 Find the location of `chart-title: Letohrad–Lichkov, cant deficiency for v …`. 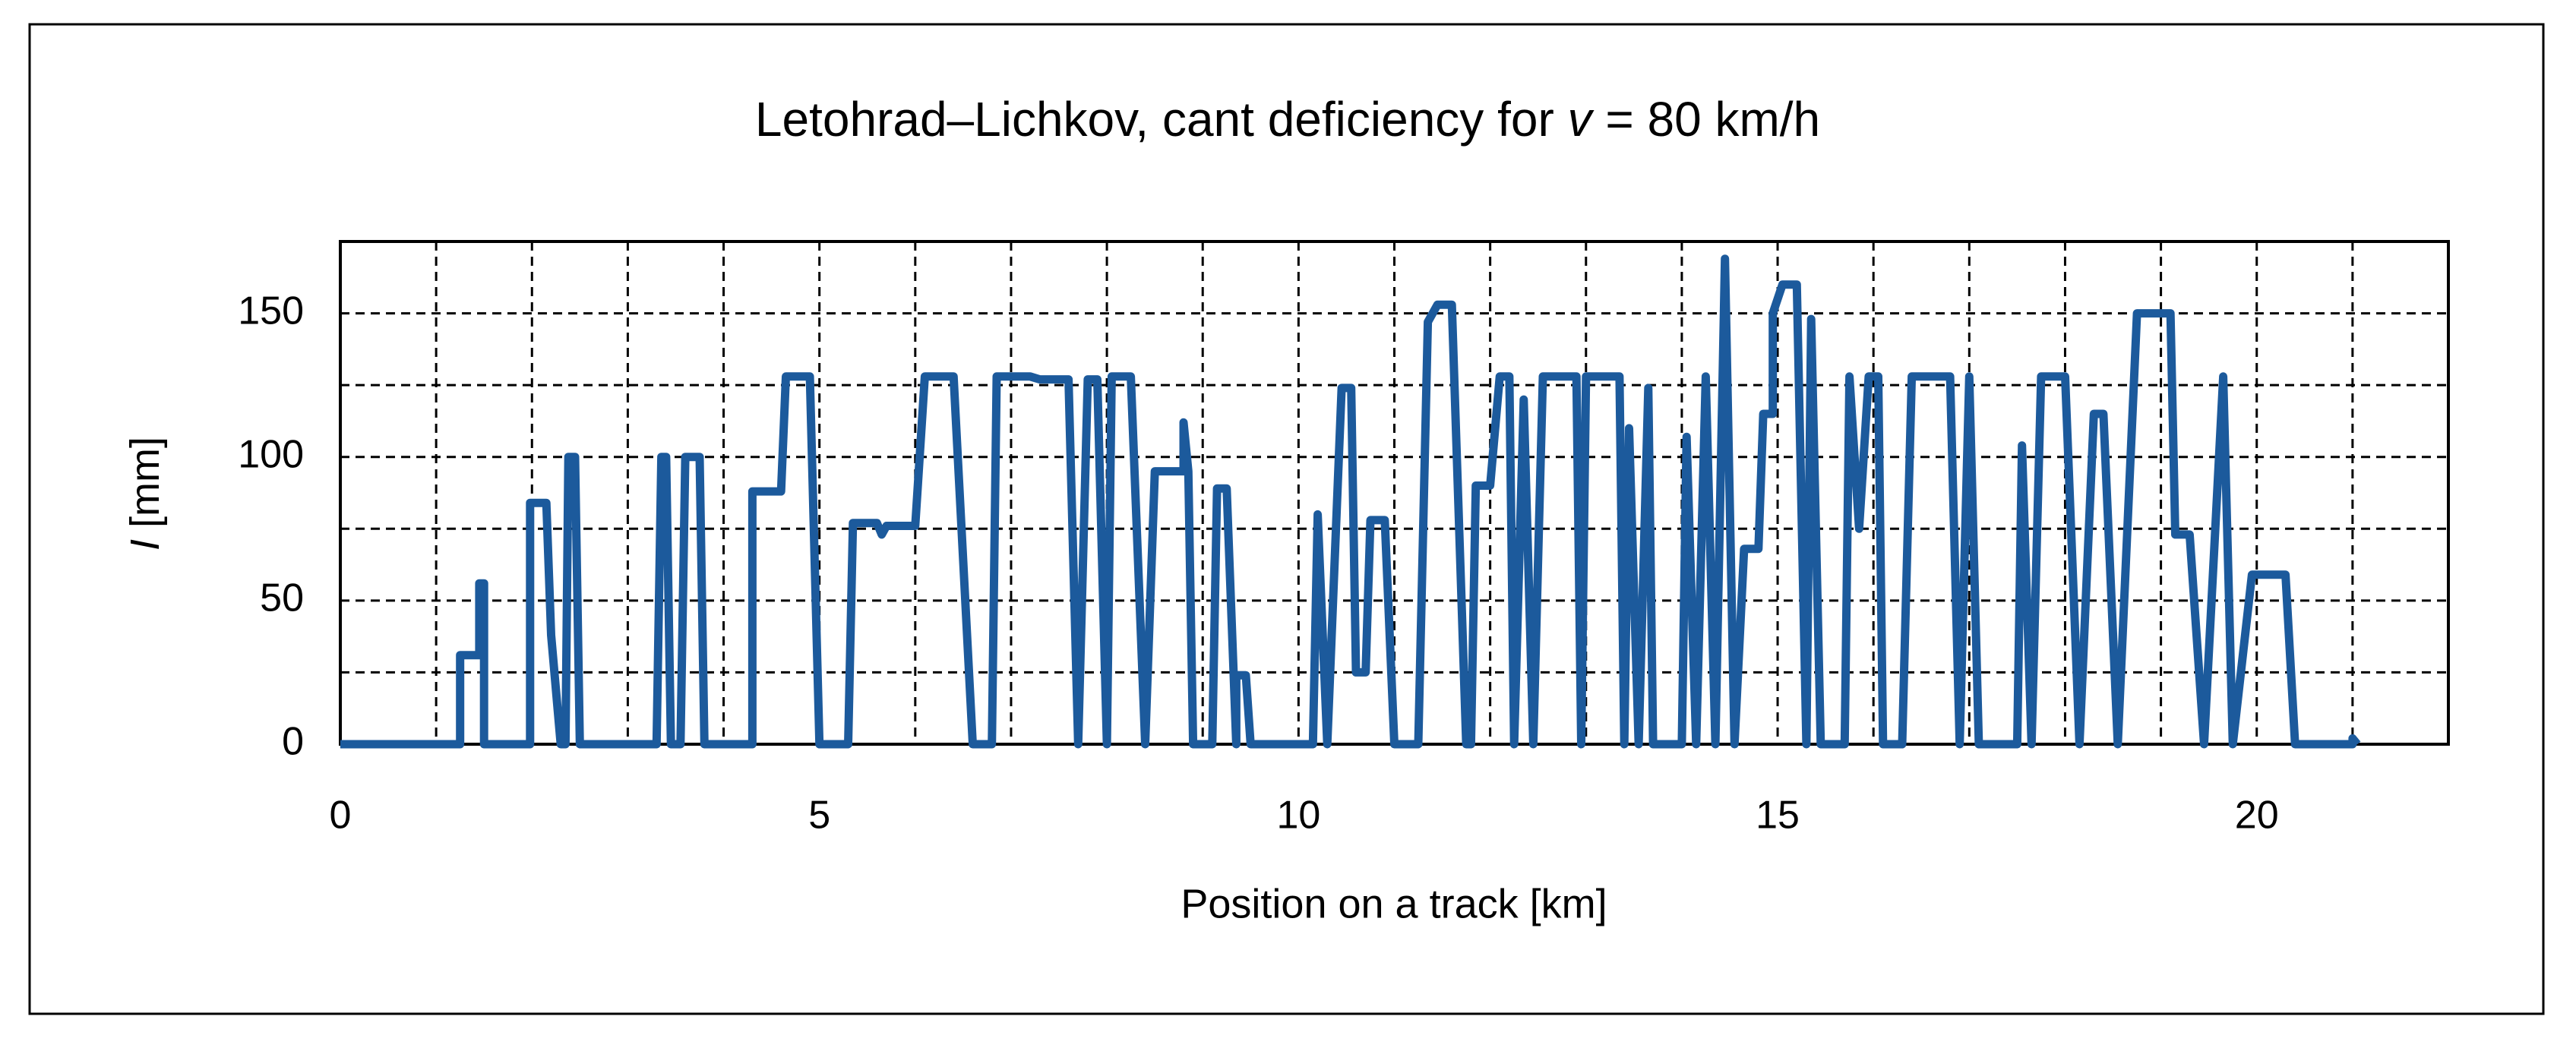

chart-title: Letohrad–Lichkov, cant deficiency for v … is located at coordinates (1287, 119).